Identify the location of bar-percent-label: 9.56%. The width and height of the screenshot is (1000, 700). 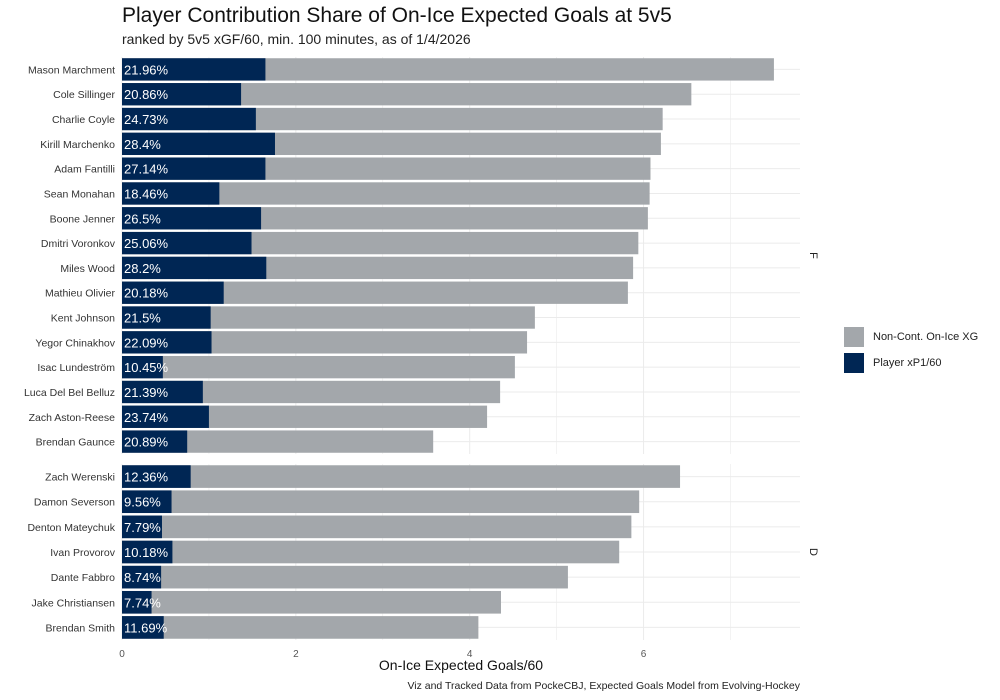
(142, 502).